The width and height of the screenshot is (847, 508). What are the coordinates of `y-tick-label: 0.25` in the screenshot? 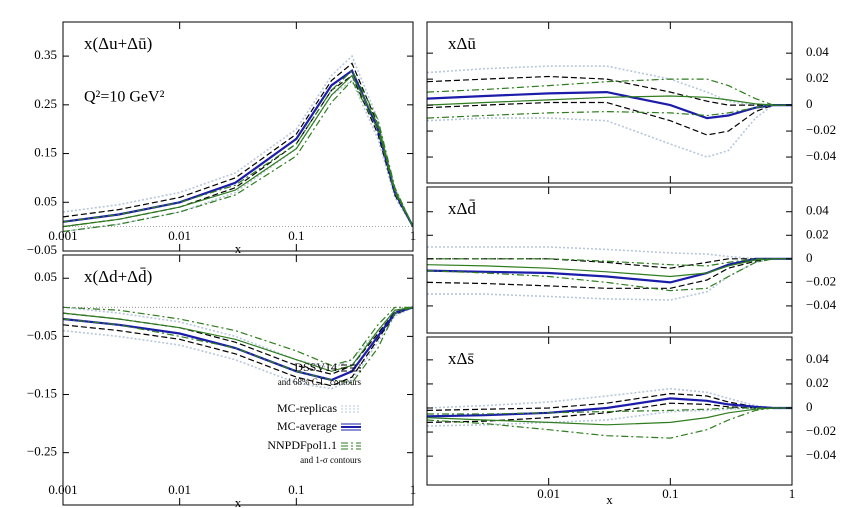 It's located at (45, 103).